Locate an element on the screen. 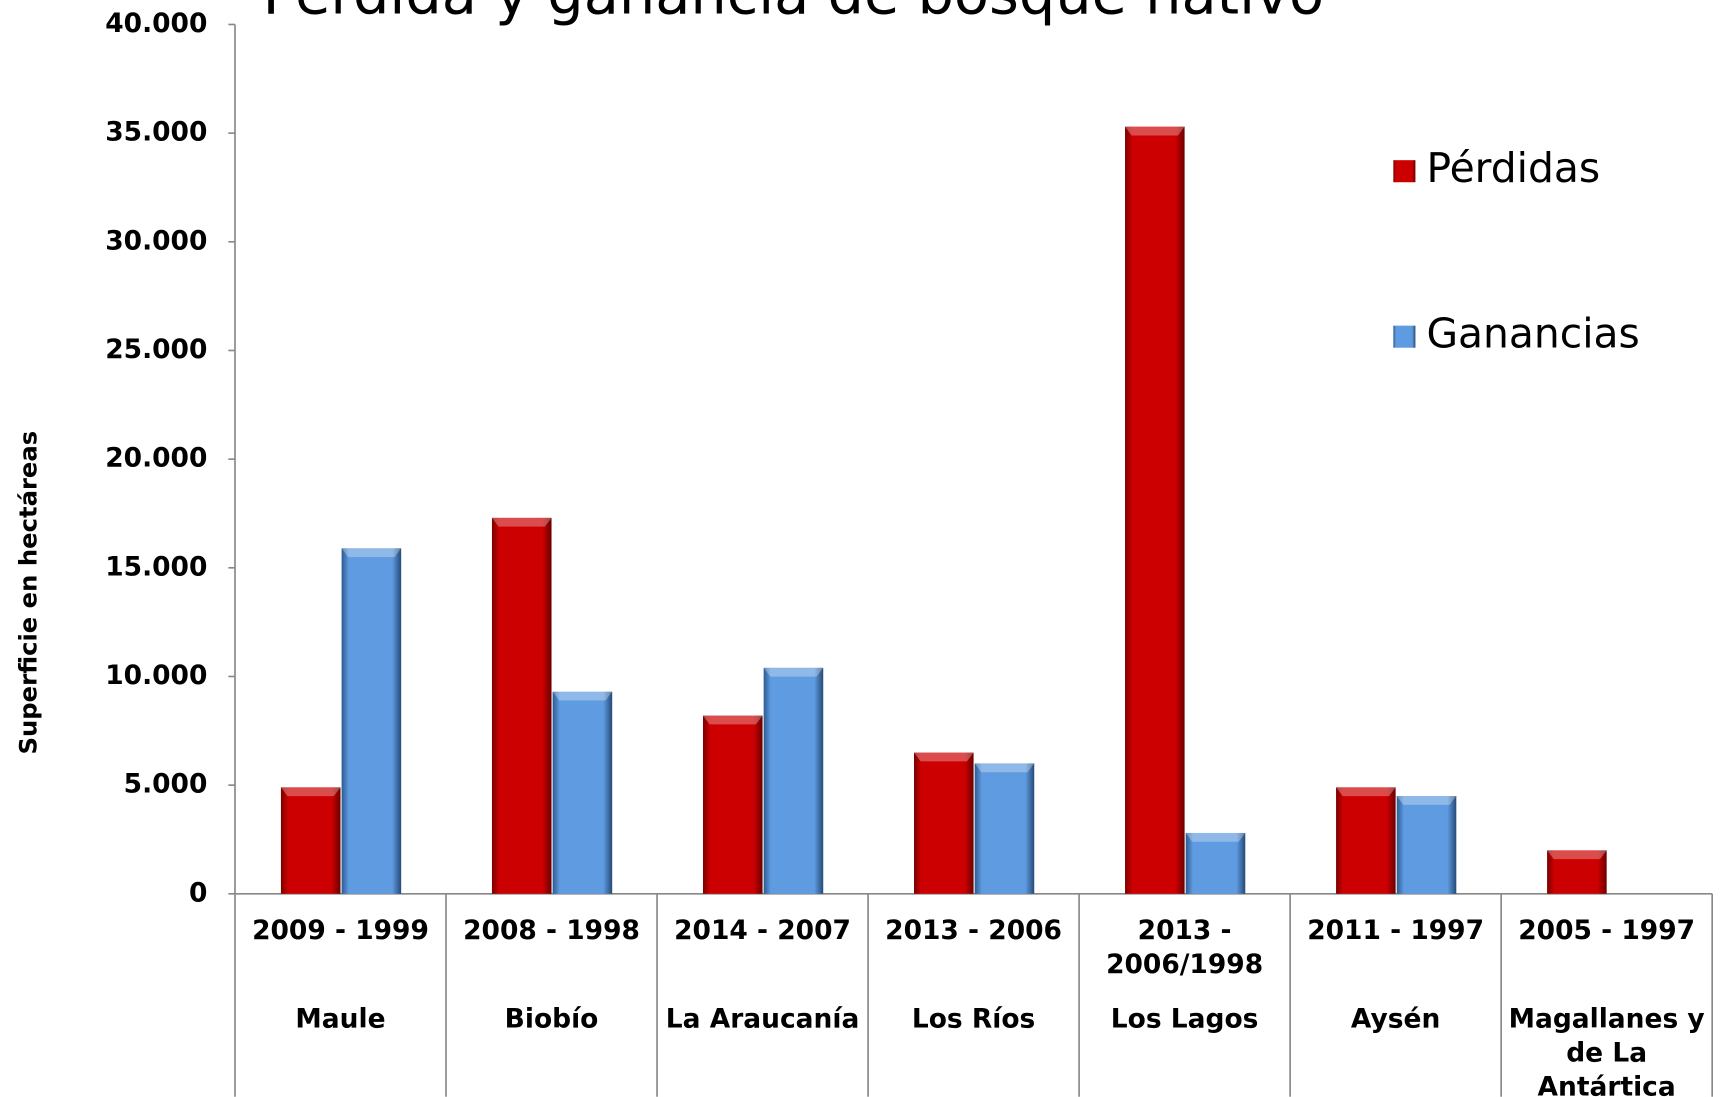  x-period-label-box: 2011 - 1997 is located at coordinates (1396, 930).